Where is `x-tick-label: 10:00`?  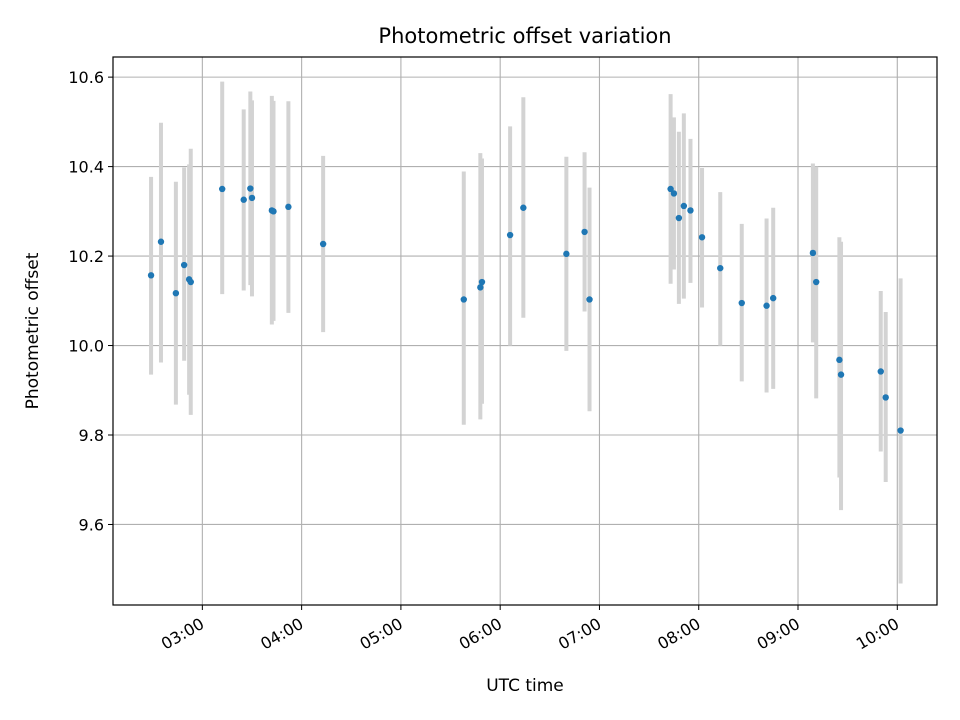
x-tick-label: 10:00 is located at coordinates (877, 634).